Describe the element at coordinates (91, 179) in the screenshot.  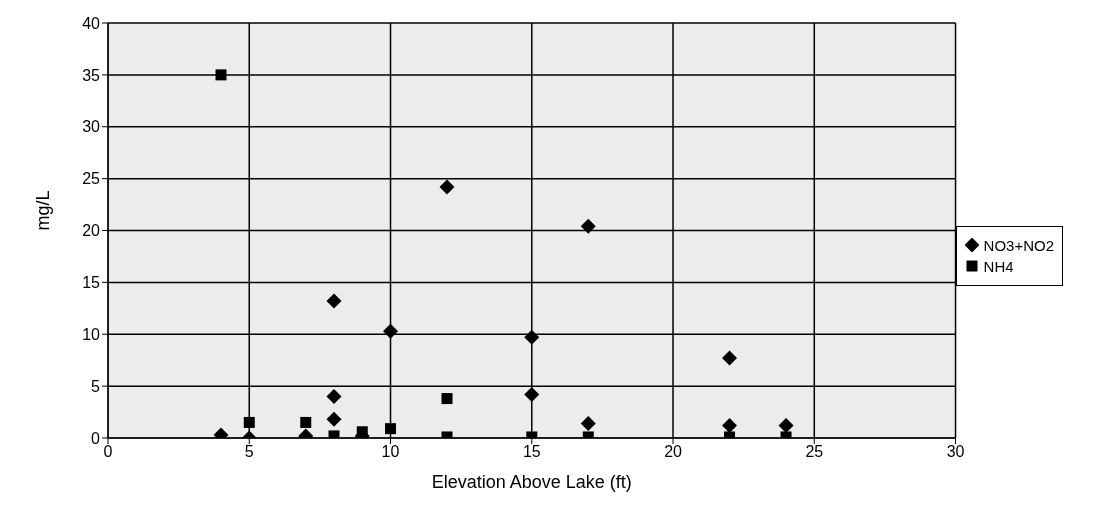
I see `y-tick-label: 25` at that location.